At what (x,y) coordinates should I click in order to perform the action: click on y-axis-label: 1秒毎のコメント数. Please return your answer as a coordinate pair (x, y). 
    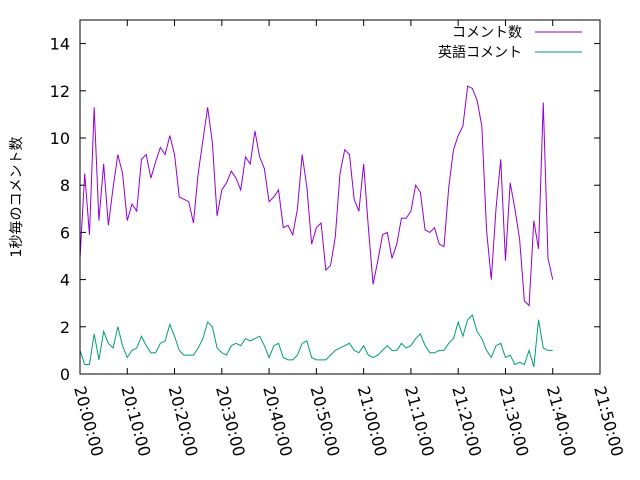
    Looking at the image, I should click on (17, 197).